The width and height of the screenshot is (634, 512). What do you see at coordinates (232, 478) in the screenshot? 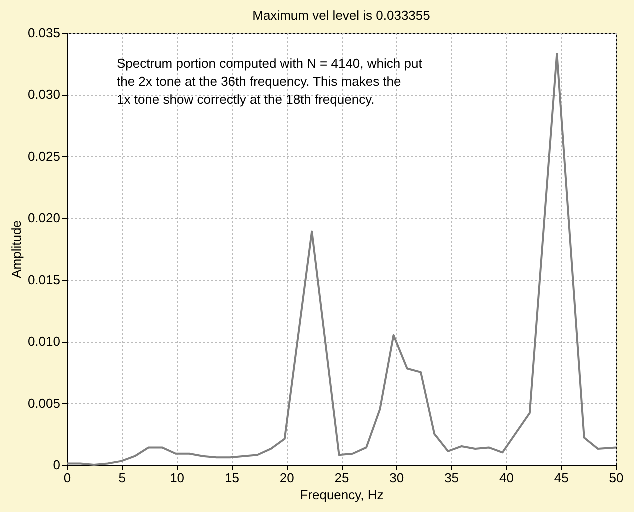
I see `x-tick-label: 15` at bounding box center [232, 478].